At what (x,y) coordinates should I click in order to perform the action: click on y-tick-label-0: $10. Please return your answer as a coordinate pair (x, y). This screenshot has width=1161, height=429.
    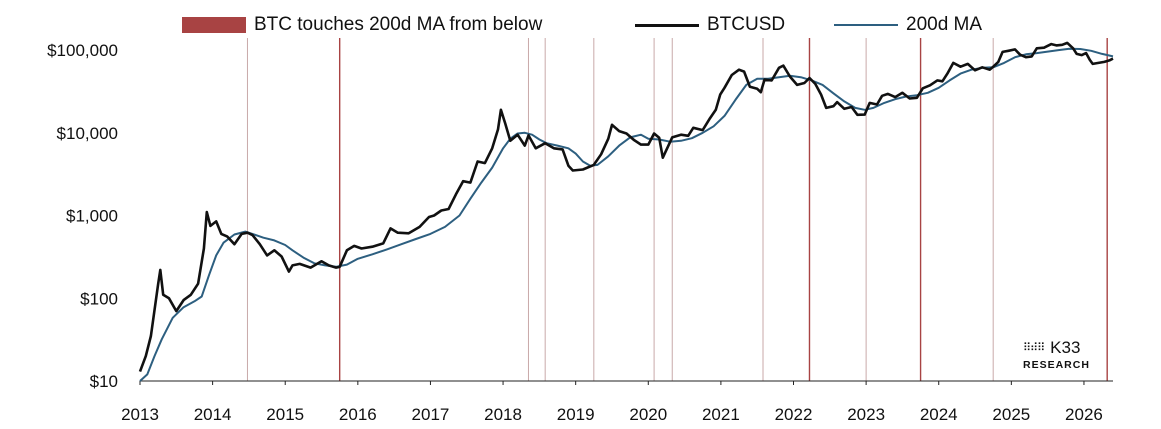
    Looking at the image, I should click on (104, 381).